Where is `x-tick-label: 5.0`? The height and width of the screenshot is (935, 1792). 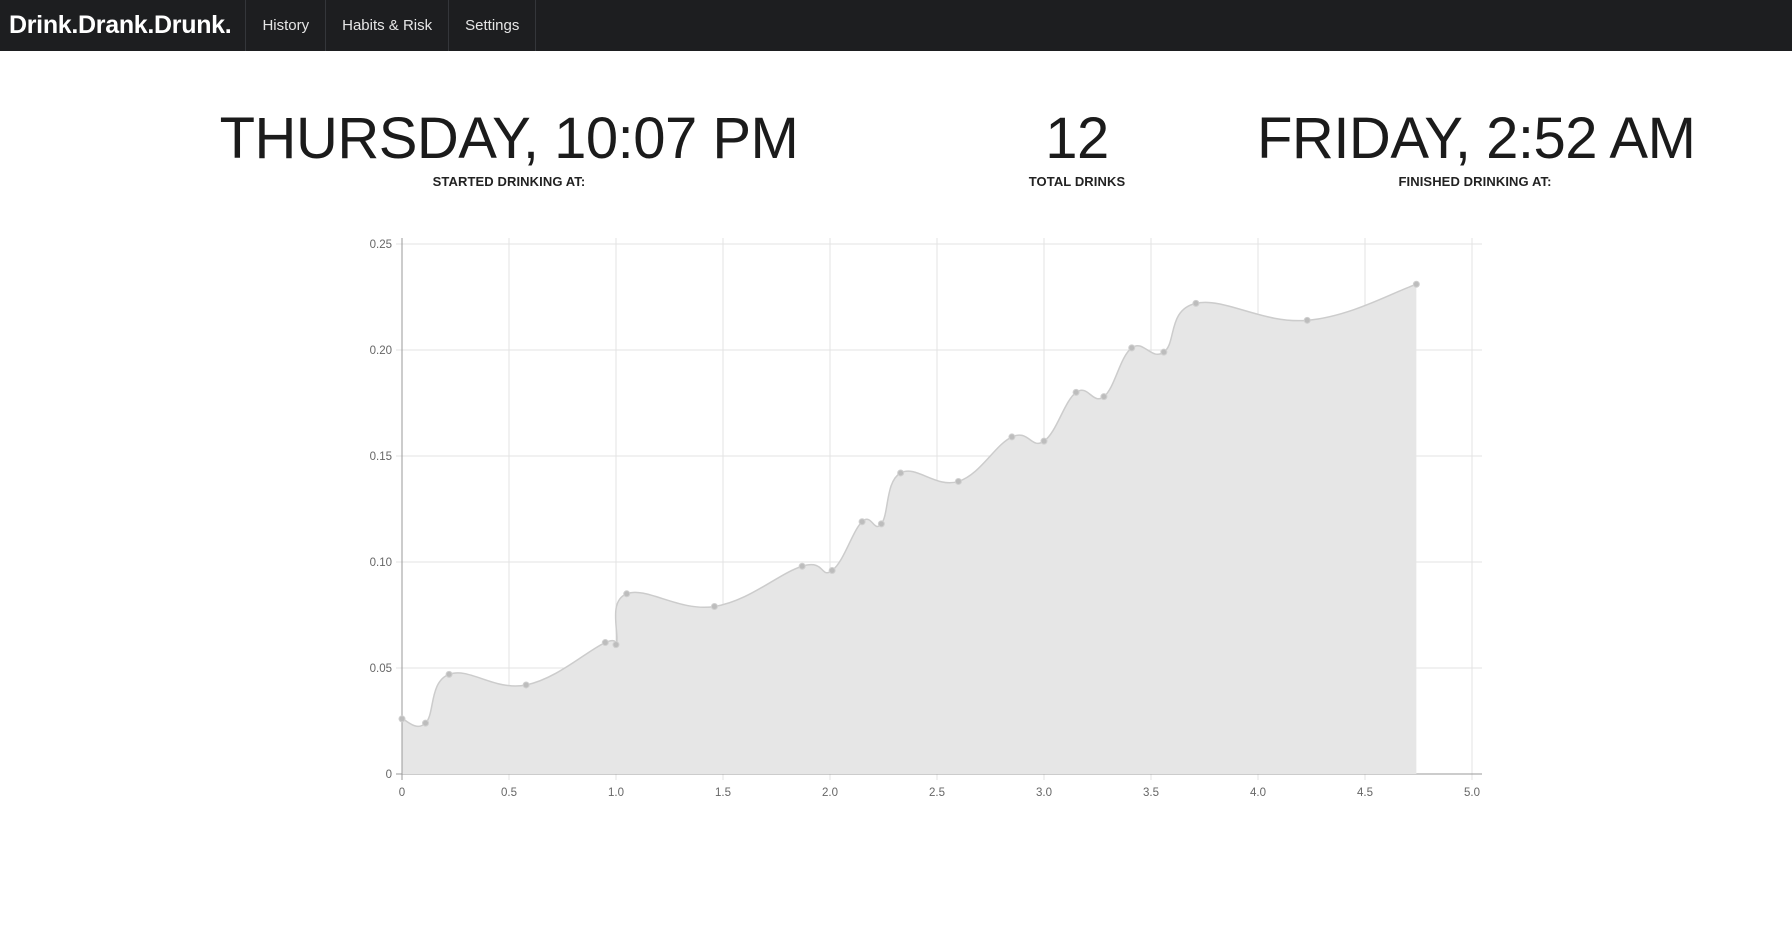 x-tick-label: 5.0 is located at coordinates (1472, 793).